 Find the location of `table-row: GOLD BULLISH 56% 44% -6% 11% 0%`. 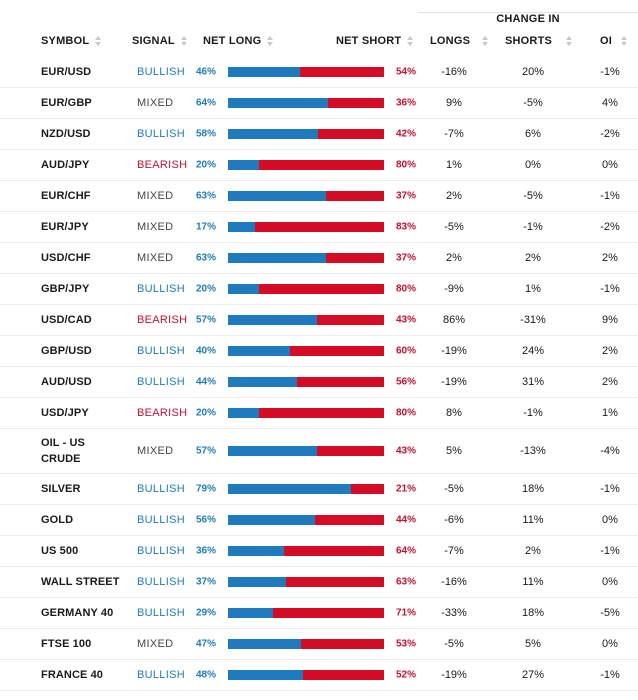

table-row: GOLD BULLISH 56% 44% -6% 11% 0% is located at coordinates (319, 520).